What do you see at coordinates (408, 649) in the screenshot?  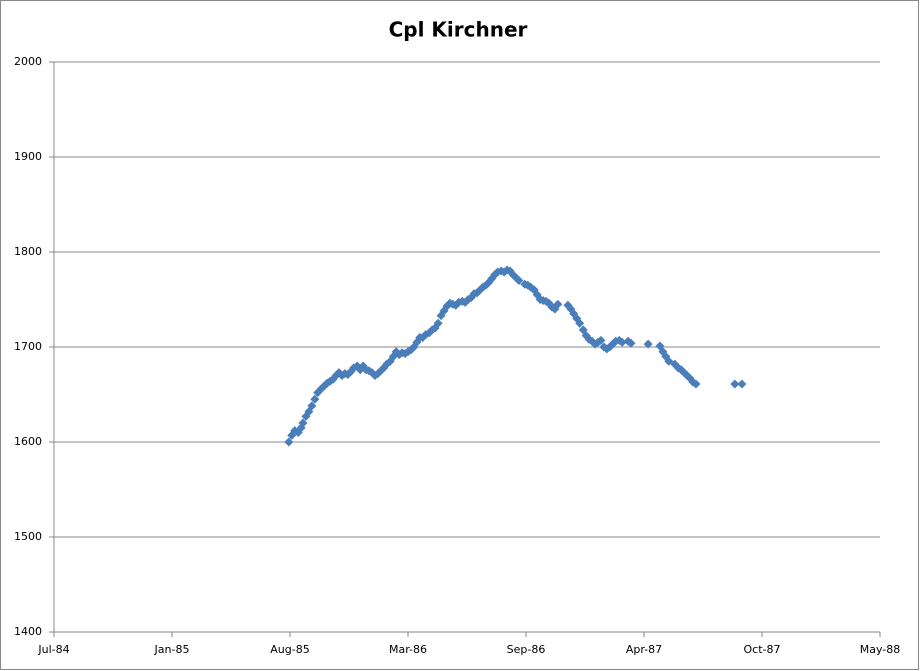 I see `x-tick-label: Mar-86` at bounding box center [408, 649].